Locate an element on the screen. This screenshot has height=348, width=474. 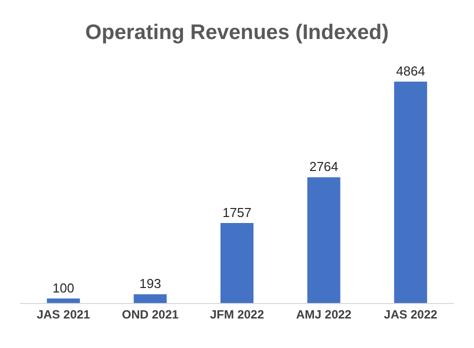
data-label: 1757 is located at coordinates (237, 212).